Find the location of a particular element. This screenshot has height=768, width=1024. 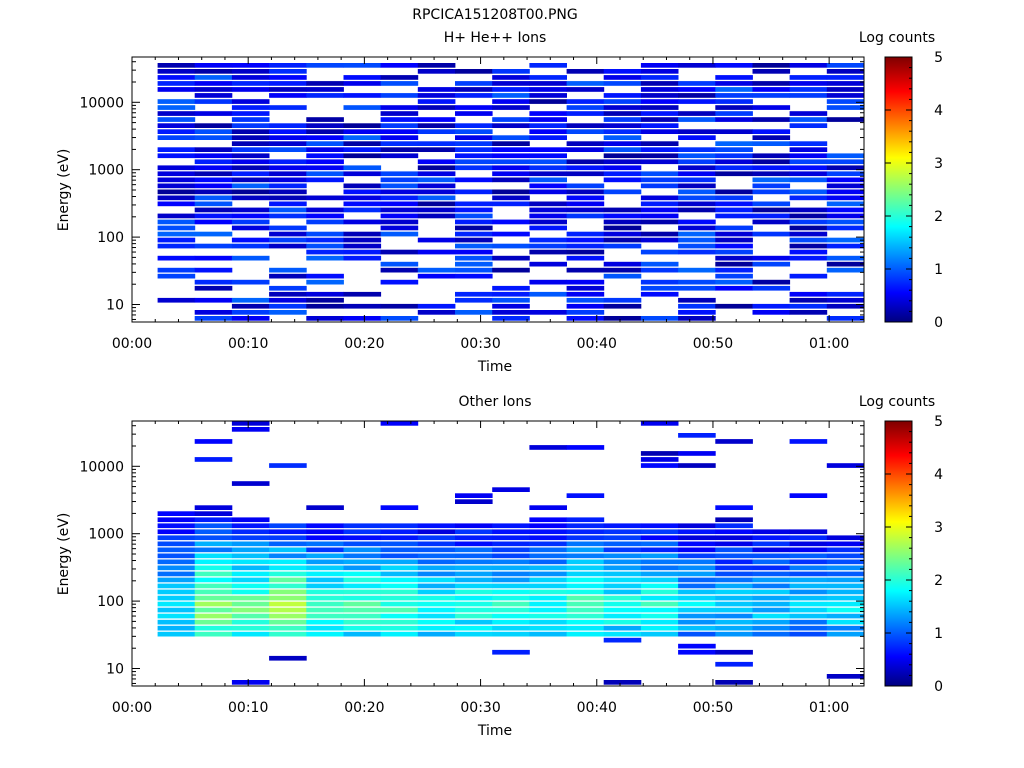

colorbar-tick-label: 0 is located at coordinates (938, 687).